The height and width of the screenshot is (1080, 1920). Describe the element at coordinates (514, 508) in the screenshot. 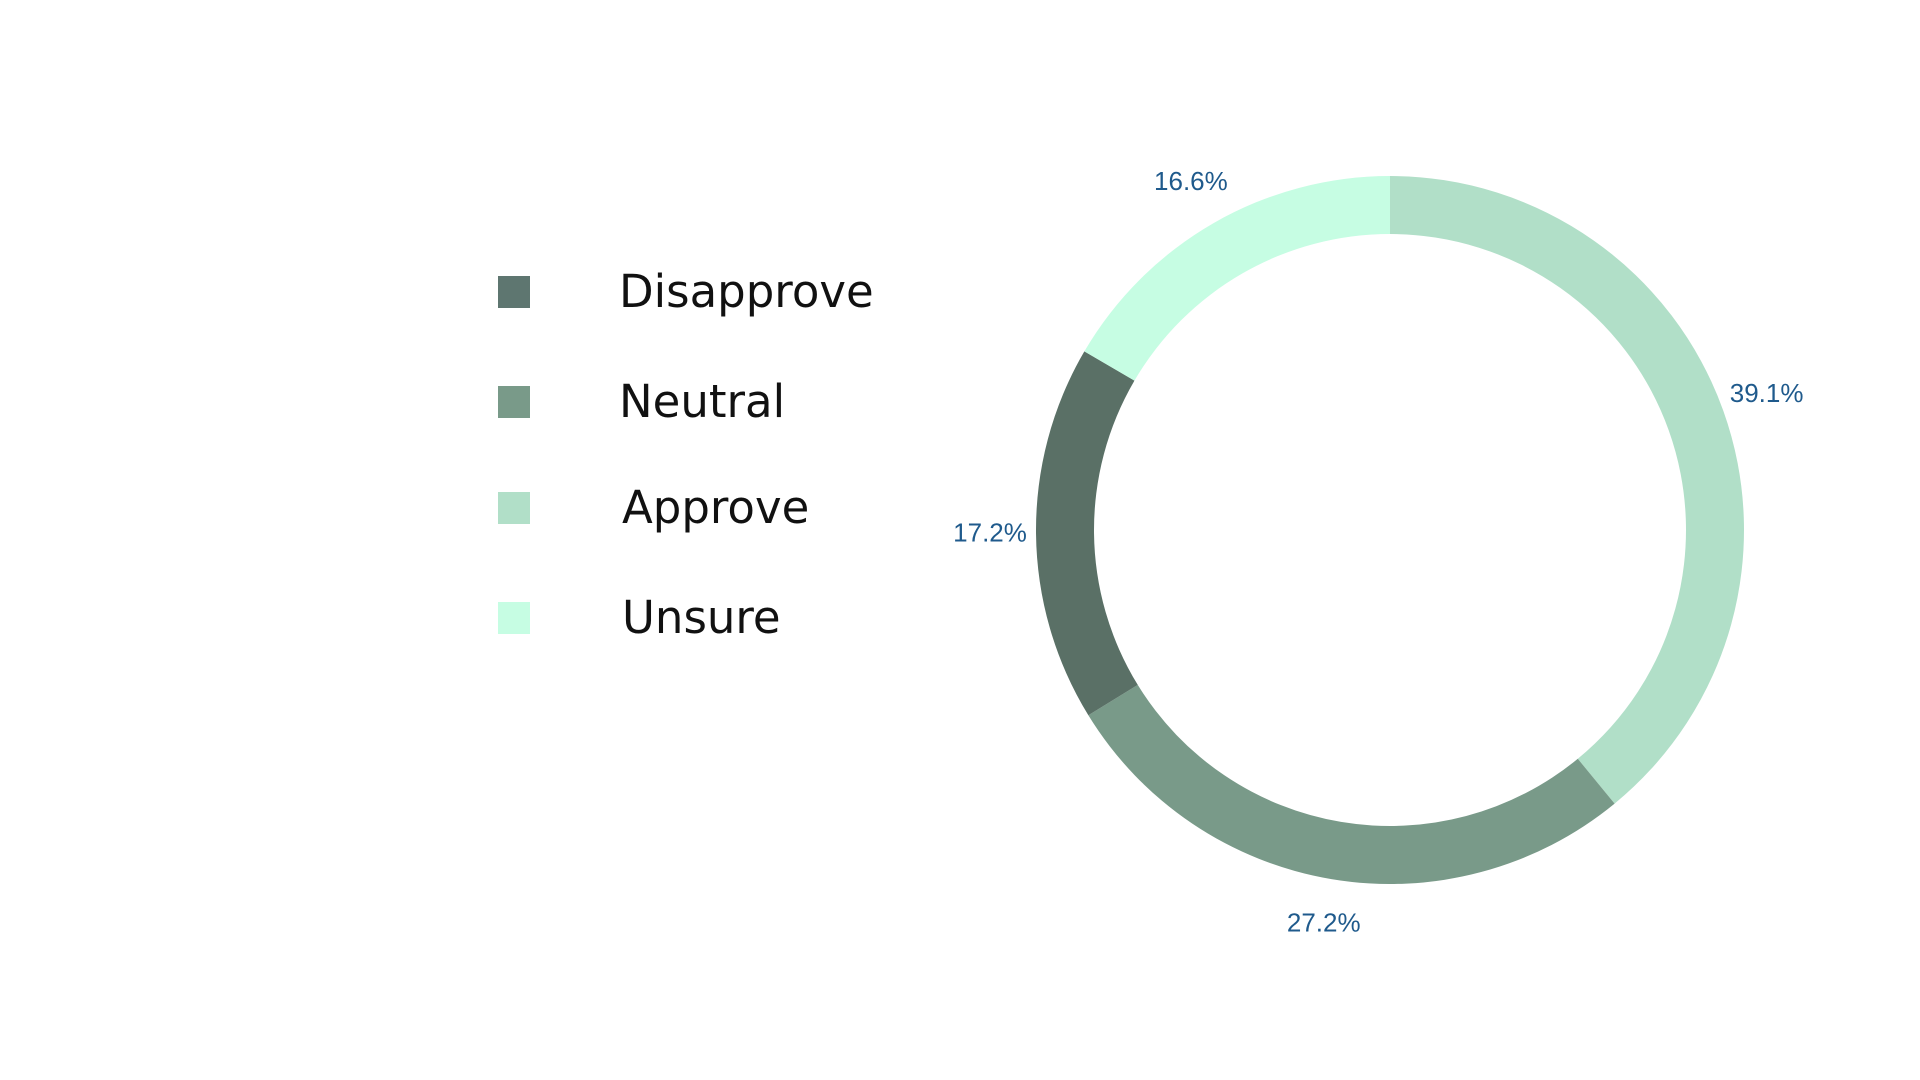

I see `legend-swatch-approve` at that location.